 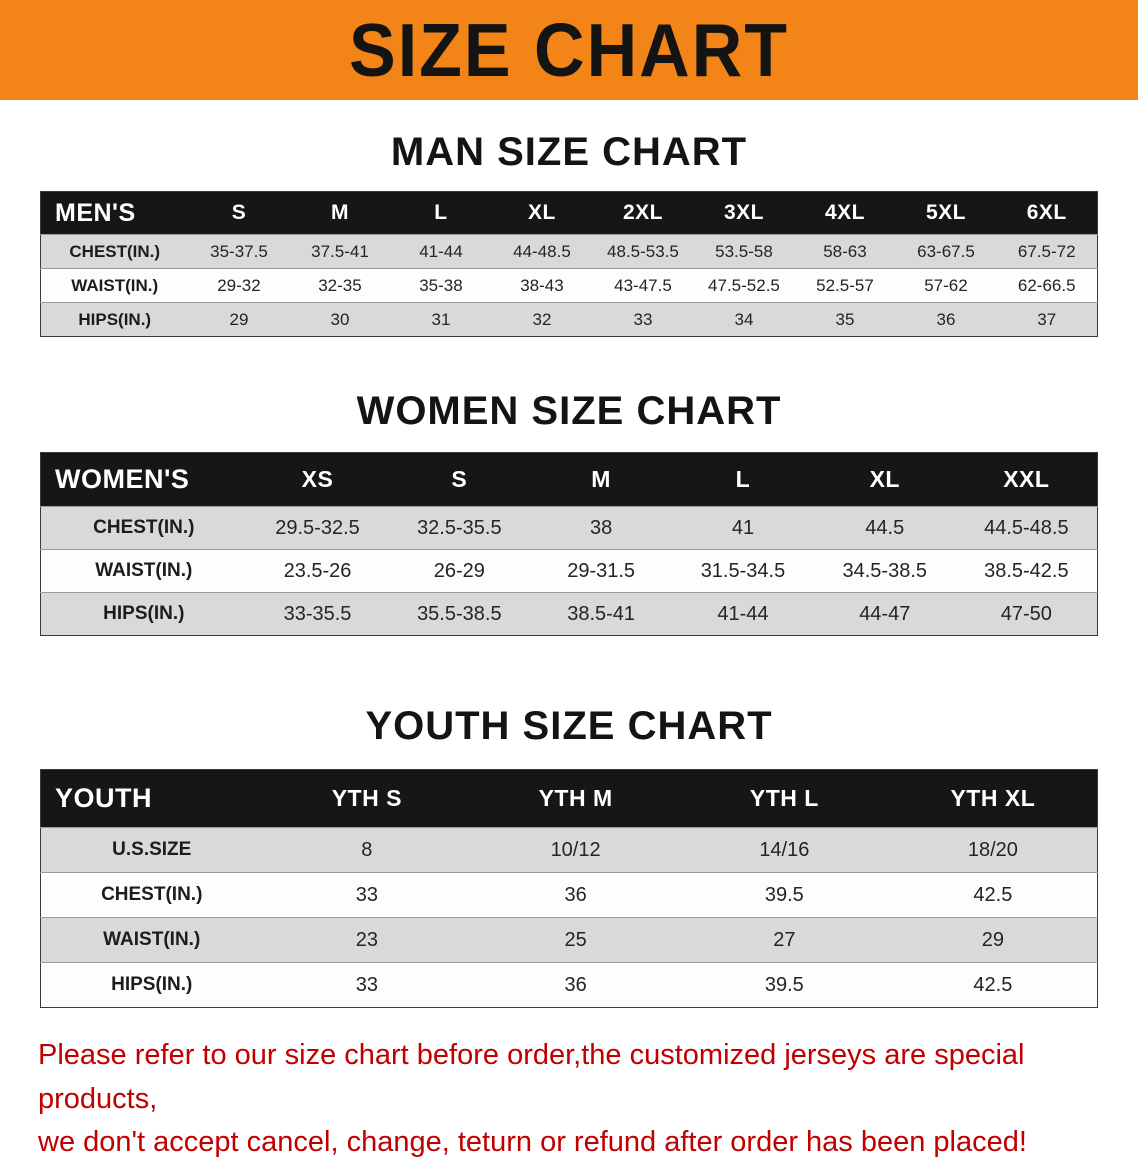 I want to click on size-header-cell: 4XL, so click(x=845, y=213).